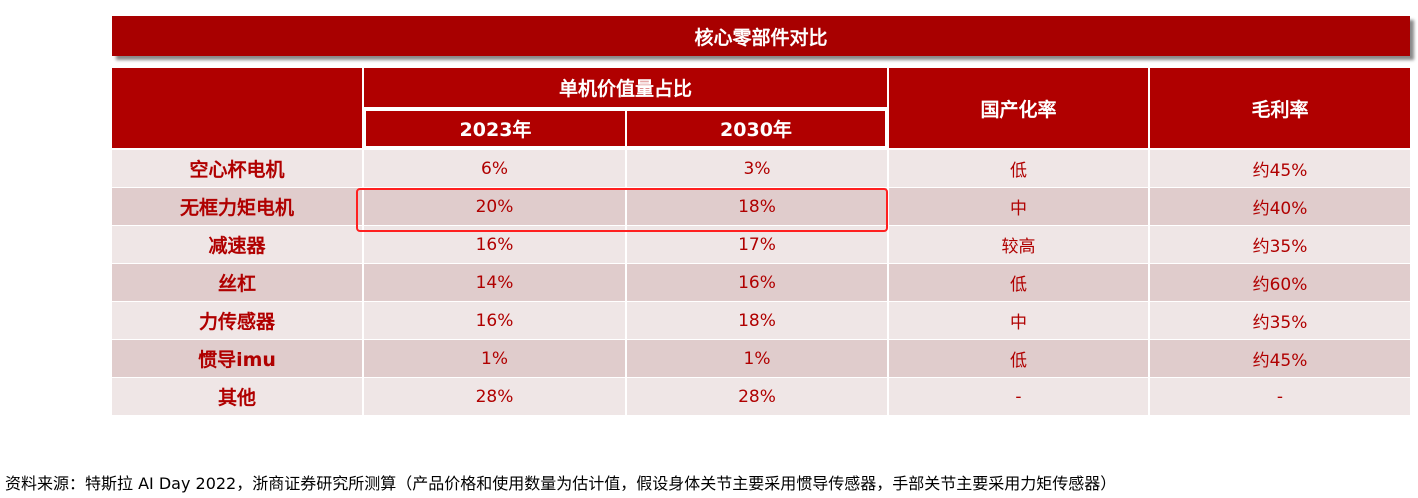 The height and width of the screenshot is (498, 1418). What do you see at coordinates (1280, 206) in the screenshot?
I see `cell: 约40%` at bounding box center [1280, 206].